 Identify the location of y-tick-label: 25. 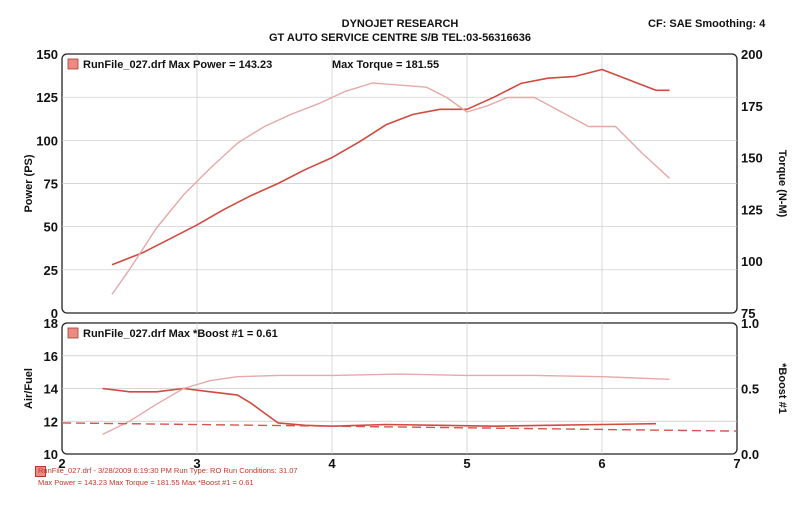
(51, 270).